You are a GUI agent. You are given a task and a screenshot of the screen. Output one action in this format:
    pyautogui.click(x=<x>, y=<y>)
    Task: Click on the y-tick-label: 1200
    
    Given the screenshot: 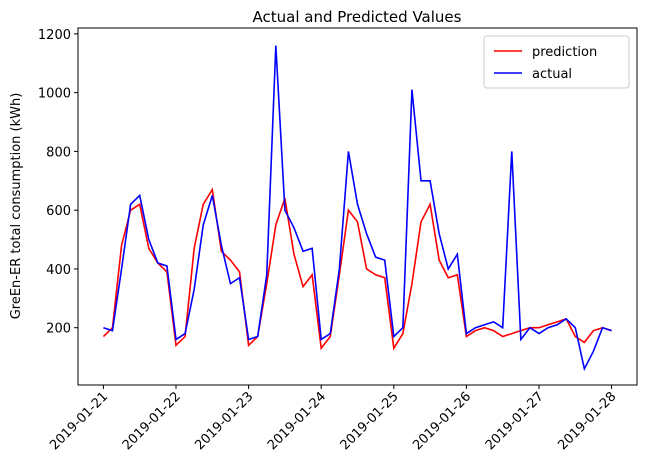 What is the action you would take?
    pyautogui.click(x=54, y=35)
    